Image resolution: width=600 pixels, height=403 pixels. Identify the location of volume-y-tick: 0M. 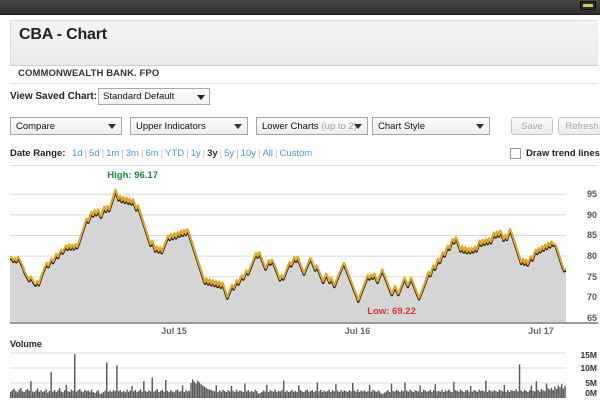
(591, 393).